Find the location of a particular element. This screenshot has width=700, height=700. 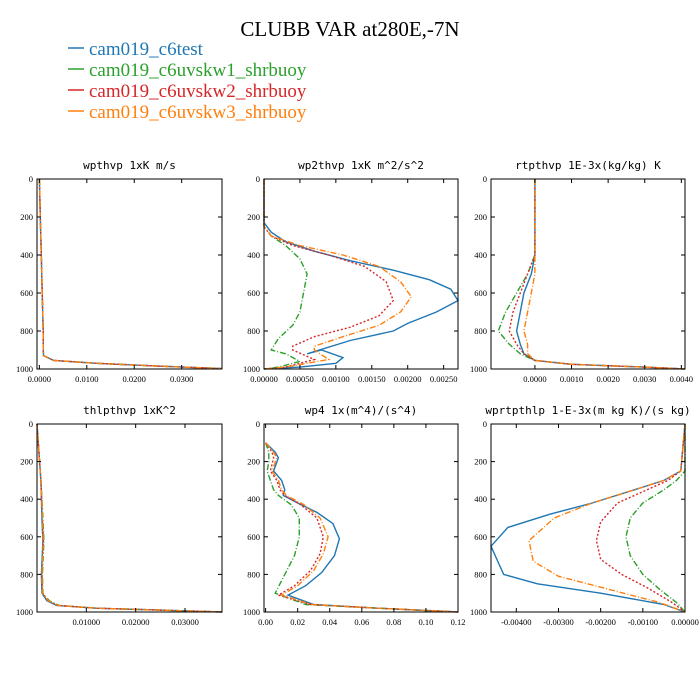

panel-title: wp2thvp 1xK m^2/s^2 is located at coordinates (361, 165).